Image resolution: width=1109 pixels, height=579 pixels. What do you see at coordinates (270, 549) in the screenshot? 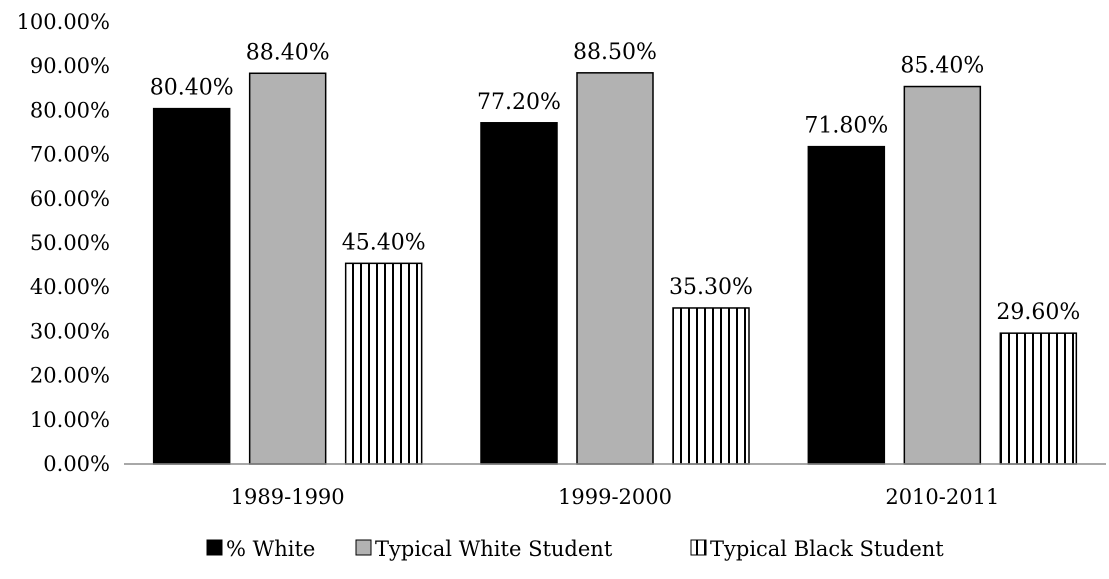
I see `legend-label: % White` at bounding box center [270, 549].